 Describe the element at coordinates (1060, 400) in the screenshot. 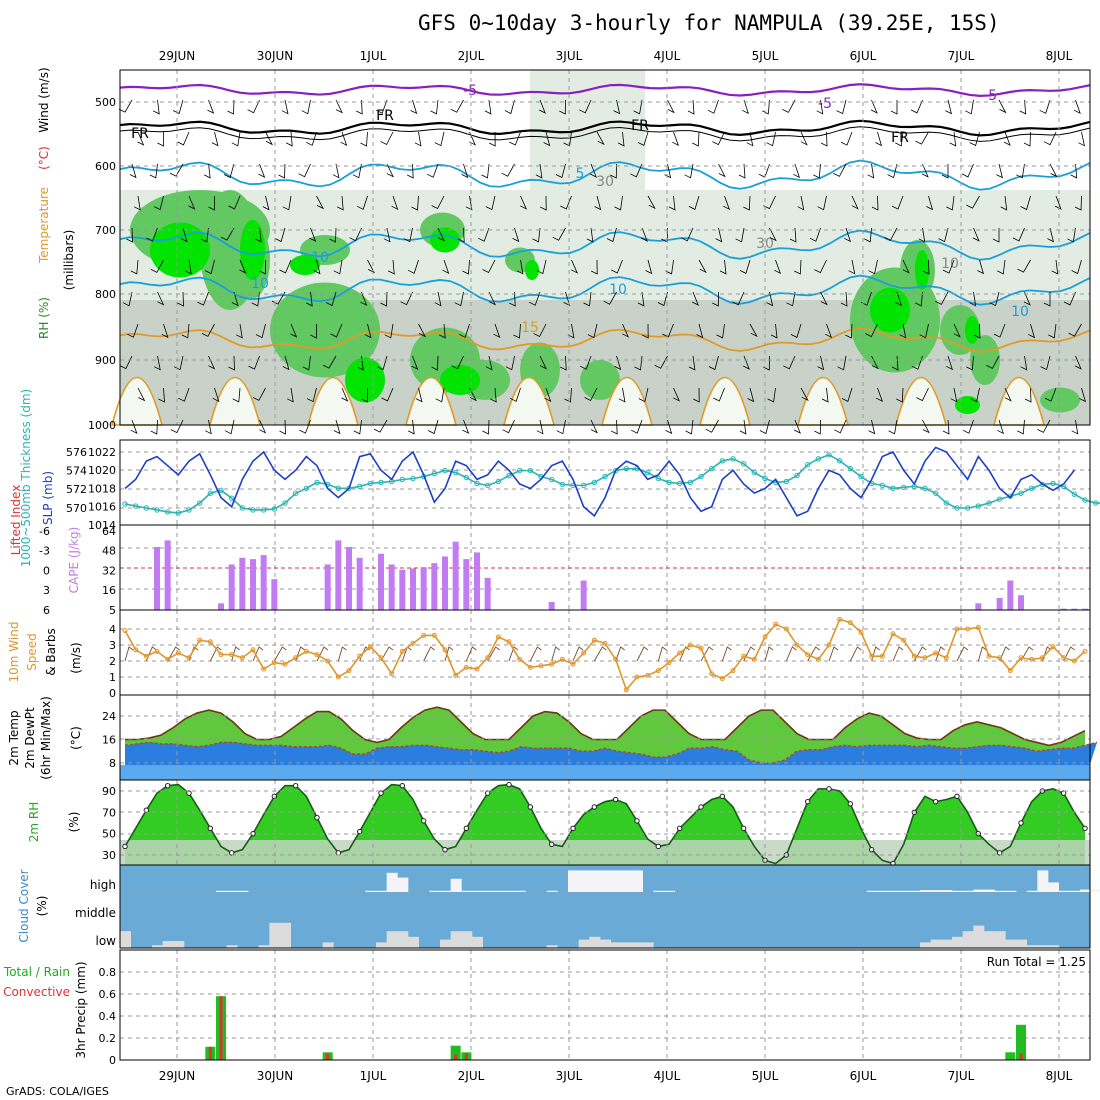

I see `rh-blob-mid` at that location.